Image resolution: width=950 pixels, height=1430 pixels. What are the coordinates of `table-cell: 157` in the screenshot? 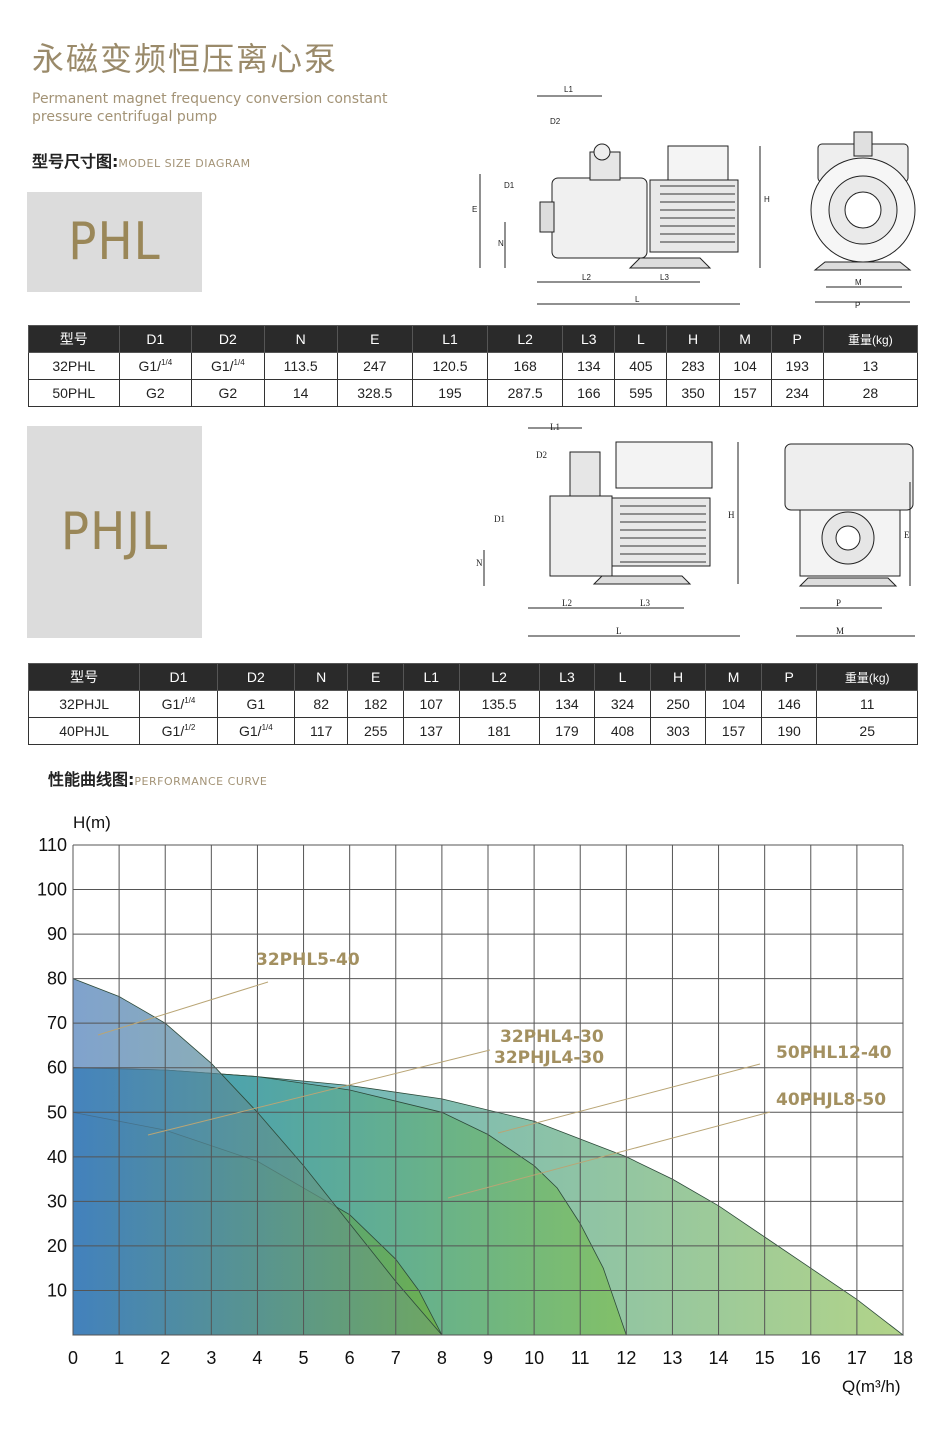 It's located at (733, 731).